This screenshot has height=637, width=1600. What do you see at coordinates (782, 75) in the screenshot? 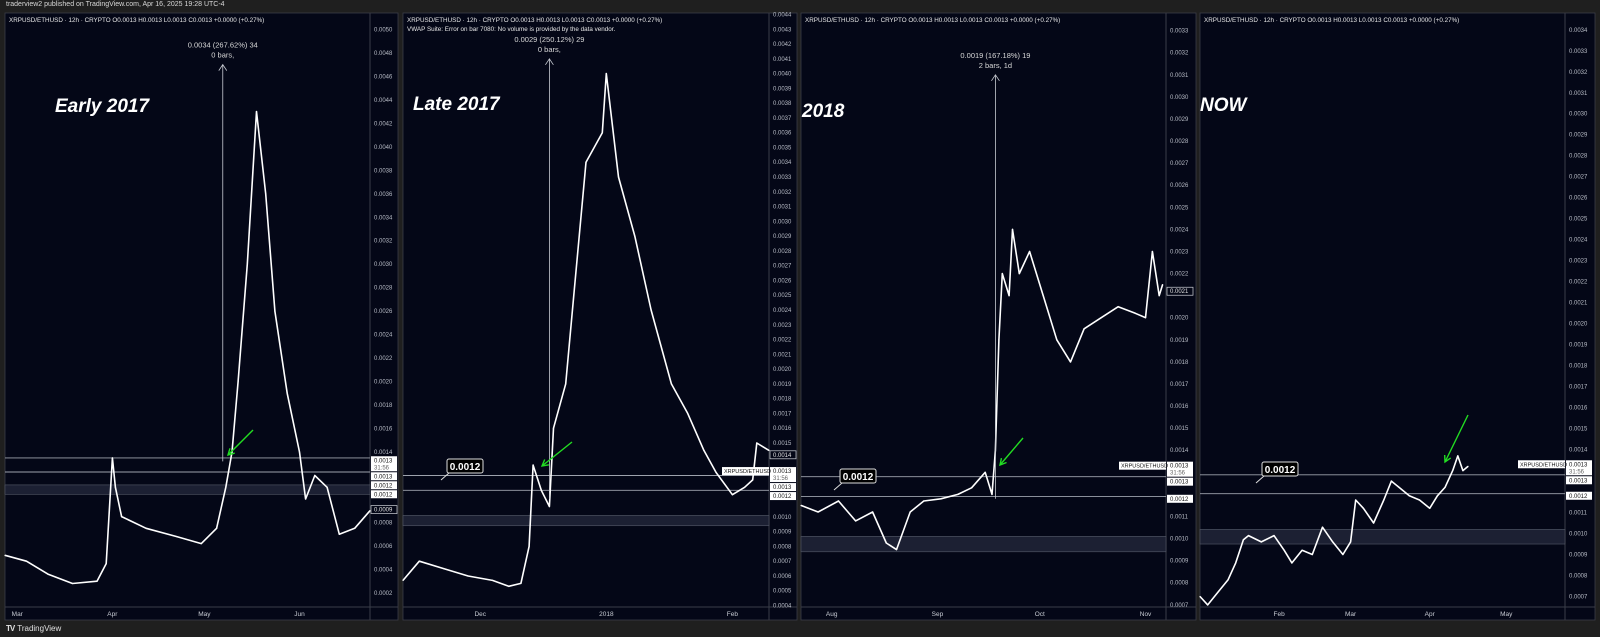
I see `y-tick-label: 0.0040` at bounding box center [782, 75].